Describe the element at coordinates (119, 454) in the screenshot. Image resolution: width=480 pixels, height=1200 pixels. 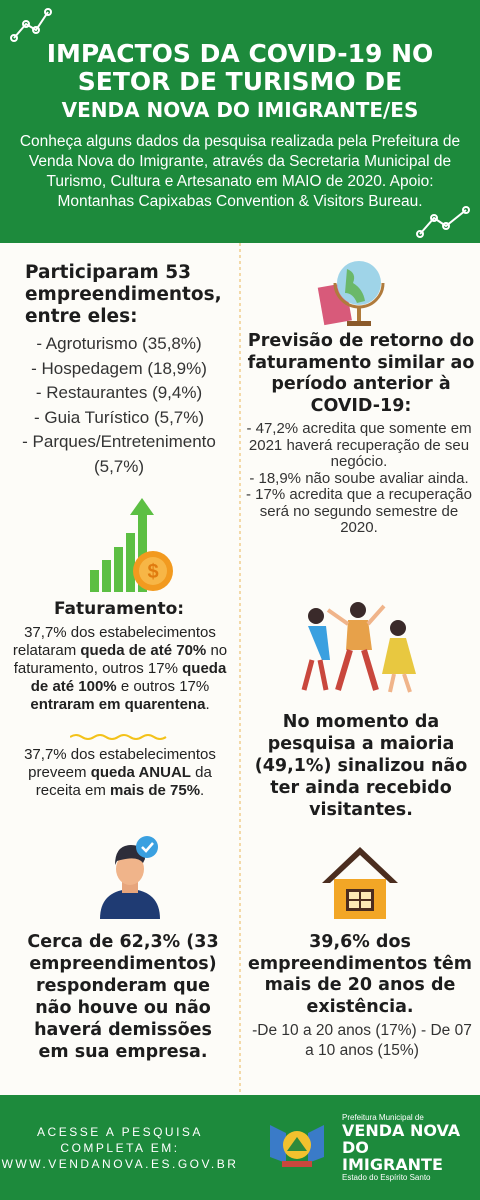
I see `participant-item: - Parques/Entretenimento (5,7%)` at that location.